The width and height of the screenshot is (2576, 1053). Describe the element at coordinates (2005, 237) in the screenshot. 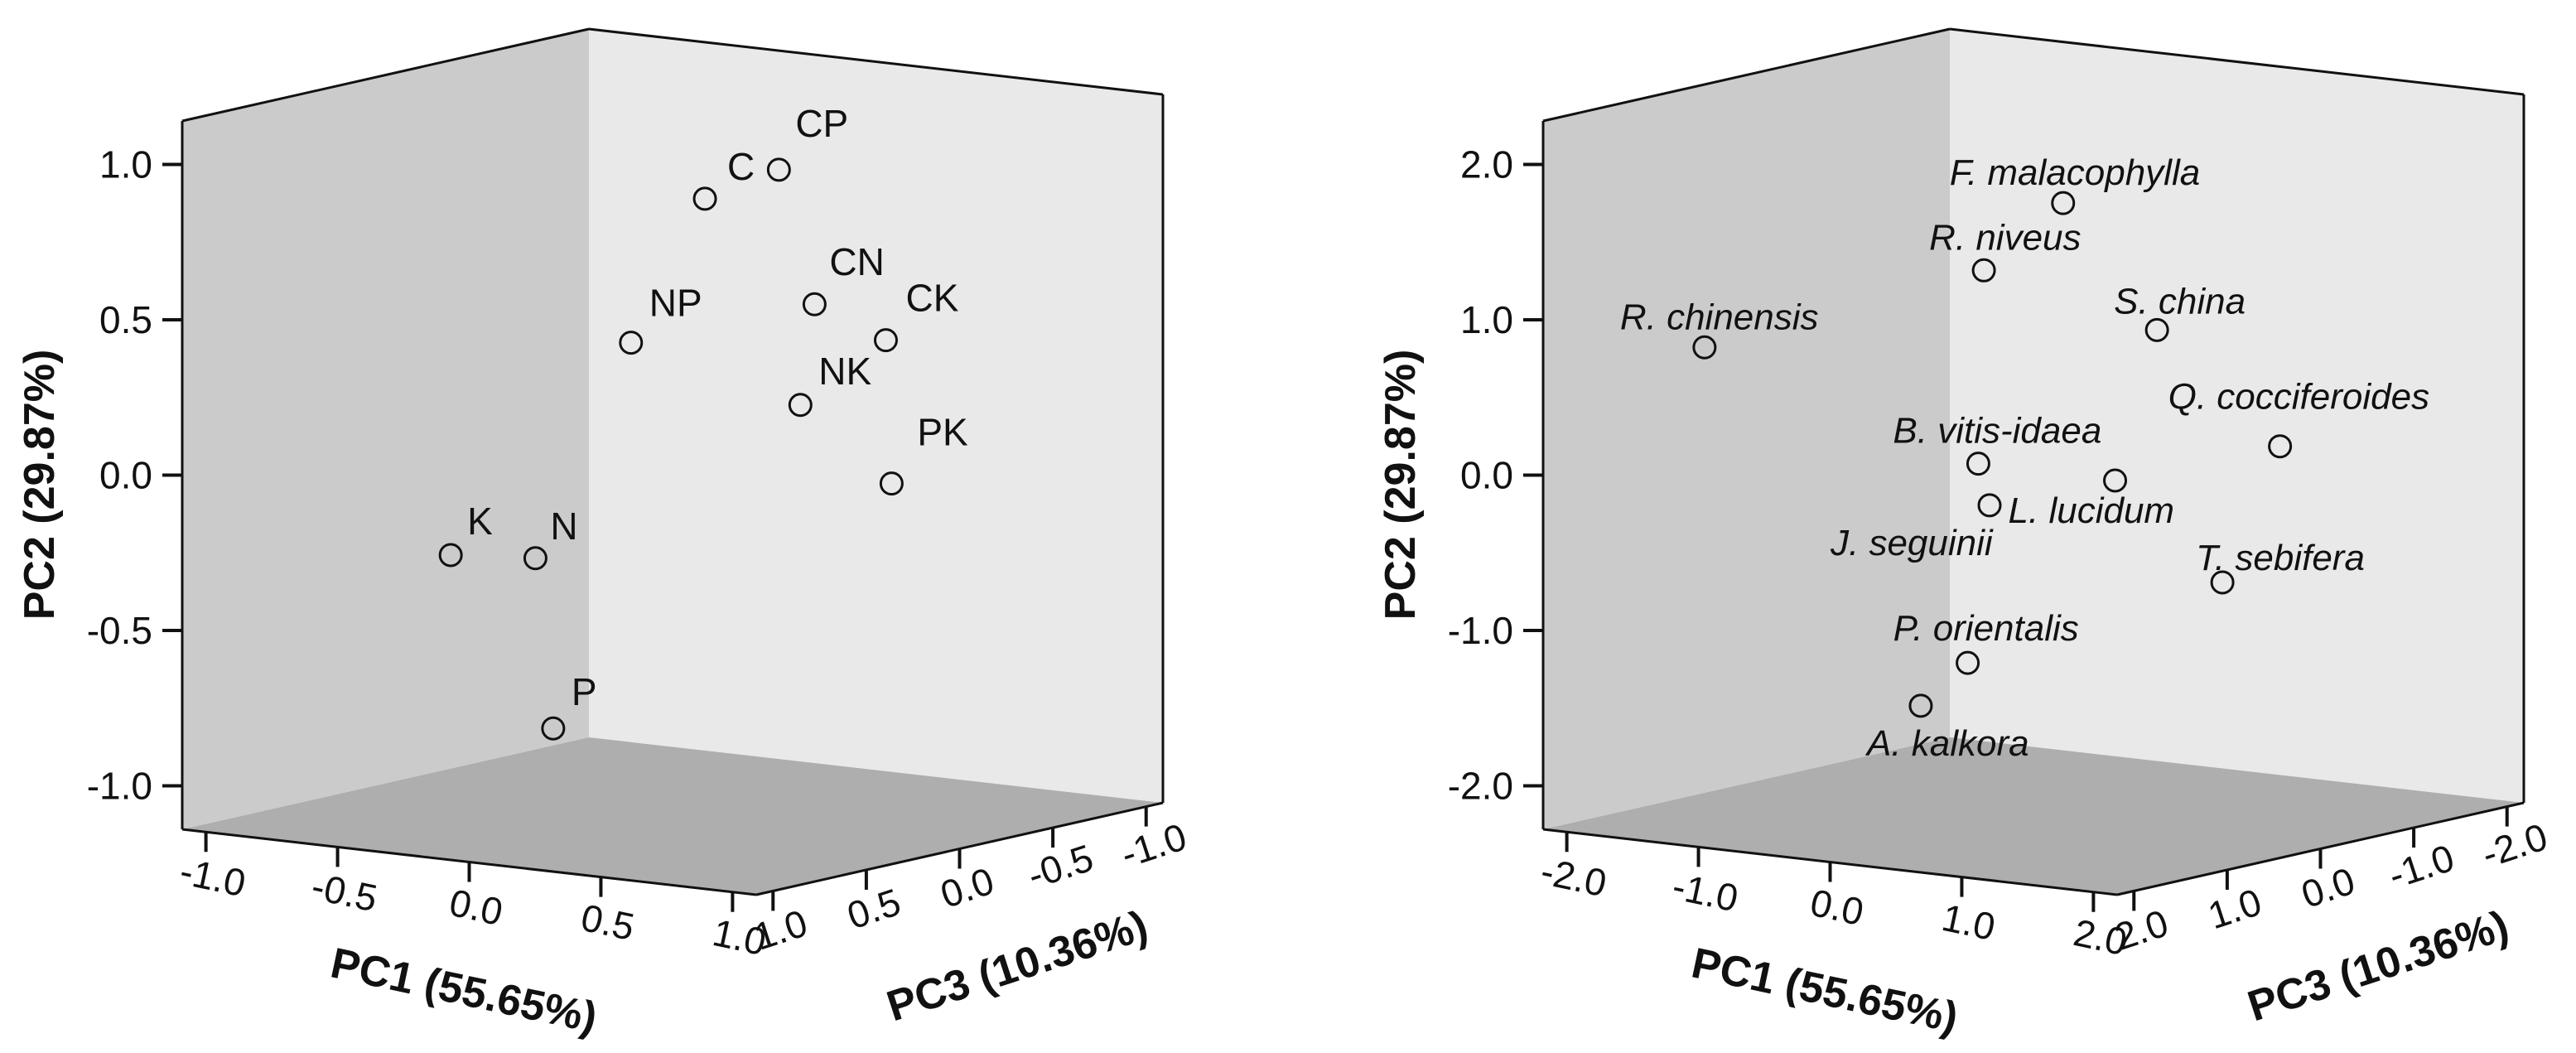

I see `data-point-label: R. niveus` at that location.